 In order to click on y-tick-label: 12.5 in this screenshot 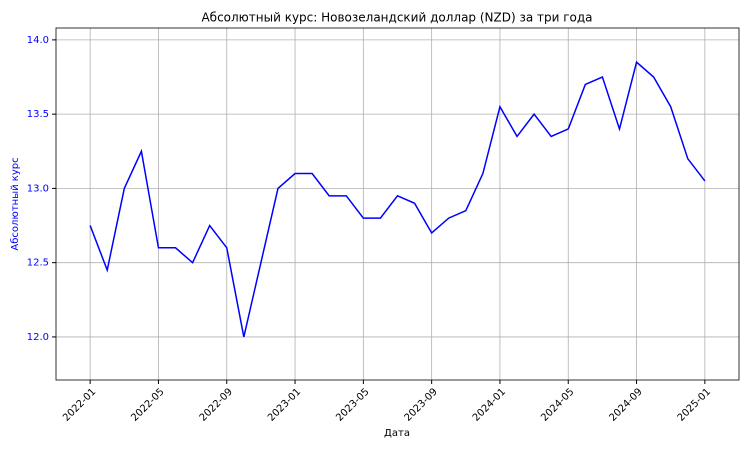, I will do `click(38, 263)`.